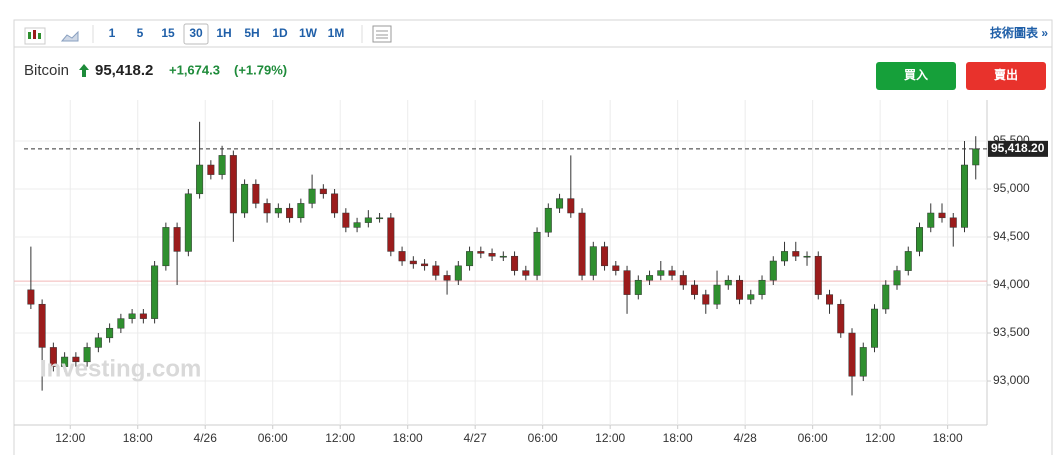 The width and height of the screenshot is (1064, 460). What do you see at coordinates (168, 33) in the screenshot?
I see `interval: 15` at bounding box center [168, 33].